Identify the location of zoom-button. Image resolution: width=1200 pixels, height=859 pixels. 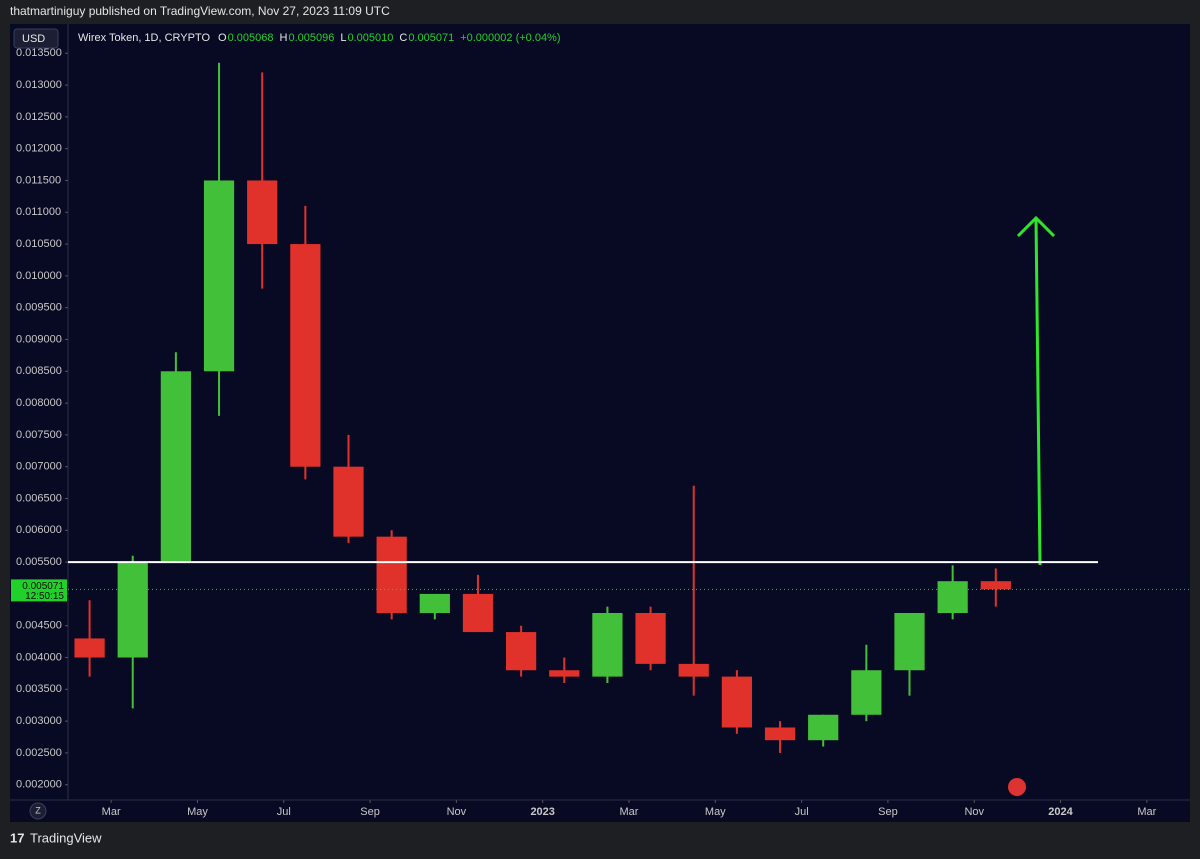
(38, 811).